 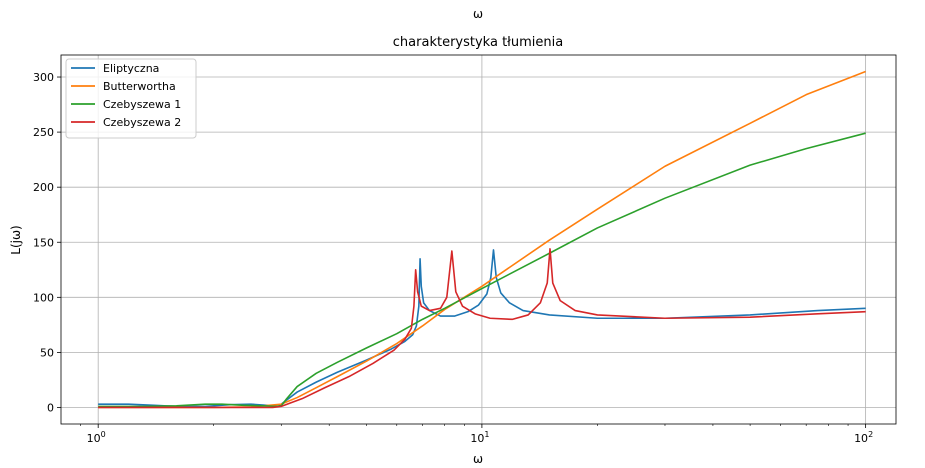 I want to click on legend-label-1: Eliptyczna, so click(x=131, y=68).